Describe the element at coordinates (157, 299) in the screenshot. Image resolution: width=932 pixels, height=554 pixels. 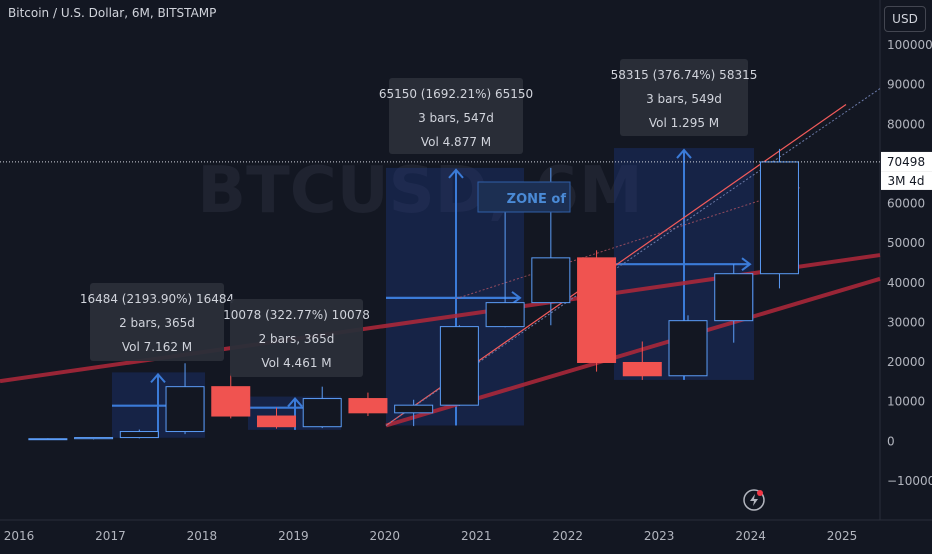
I see `measure-info-line1: 16484 (2193.90%) 16484` at that location.